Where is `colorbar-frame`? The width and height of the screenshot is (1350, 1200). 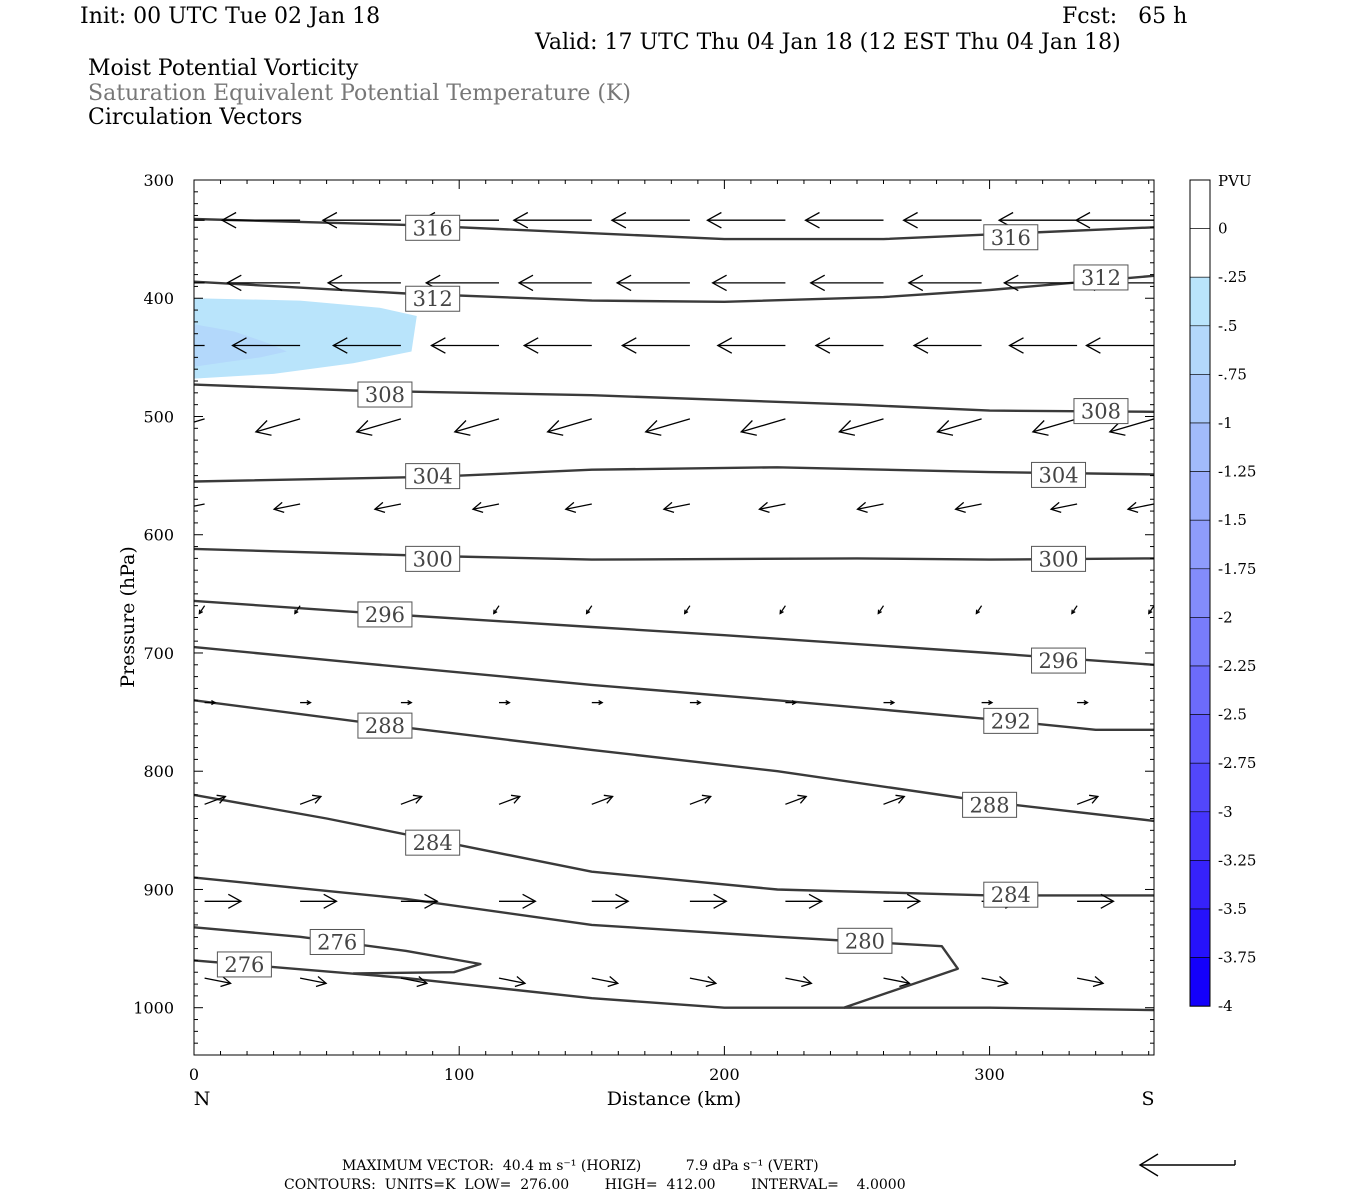
colorbar-frame is located at coordinates (1200, 593).